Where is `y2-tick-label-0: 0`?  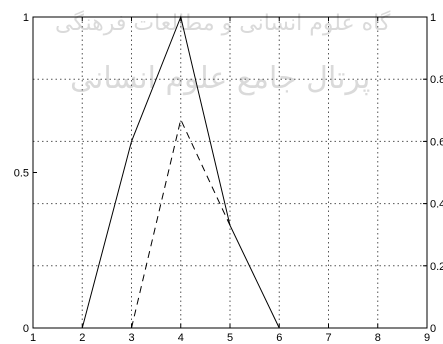
y2-tick-label-0: 0 is located at coordinates (433, 329).